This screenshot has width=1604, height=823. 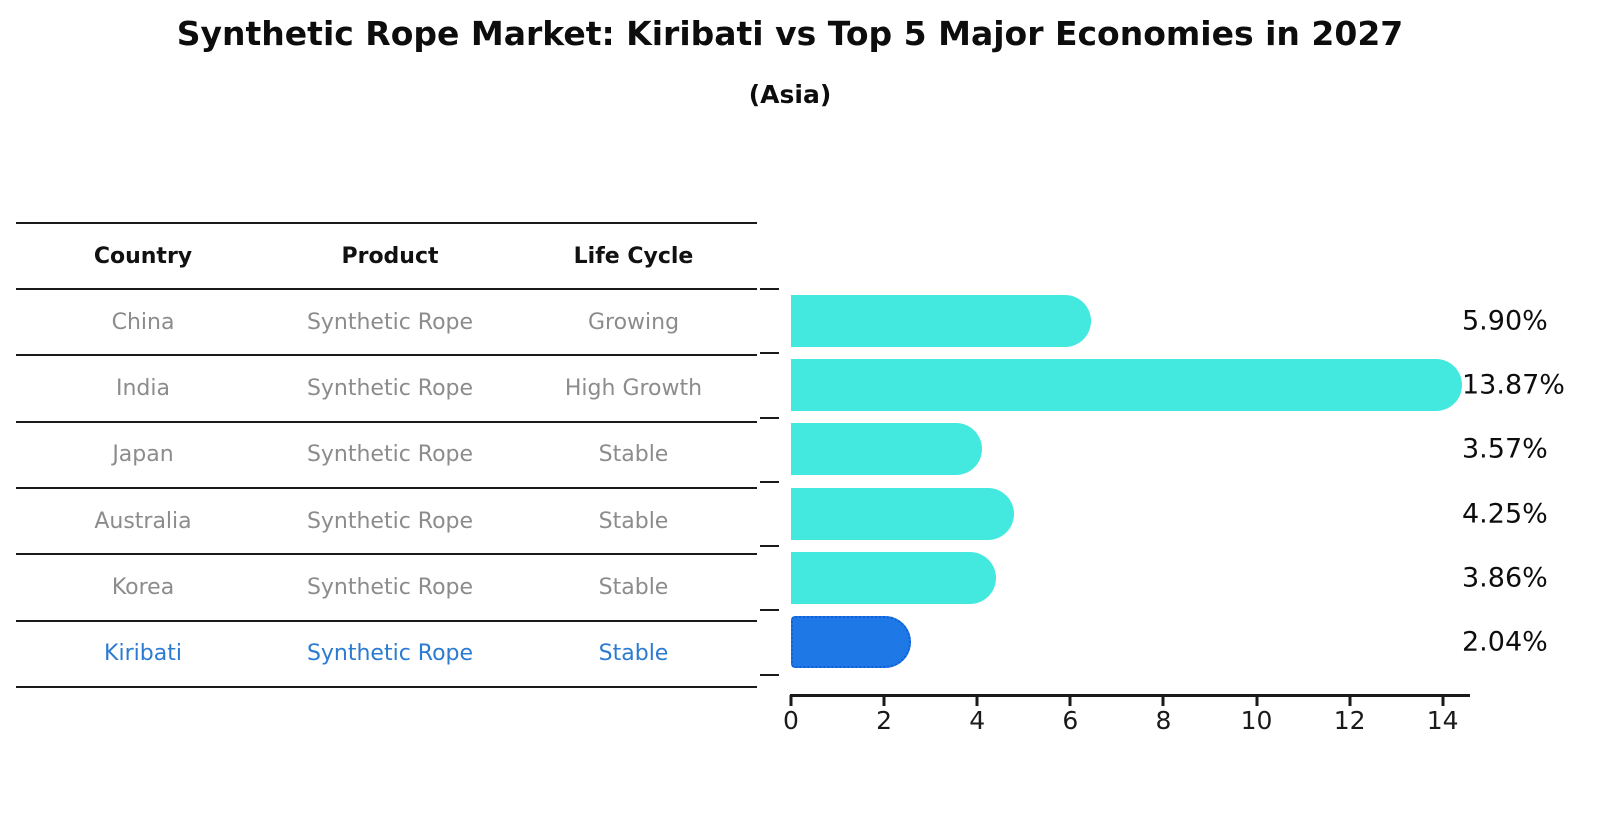 I want to click on chart-subtitle: (Asia), so click(x=790, y=94).